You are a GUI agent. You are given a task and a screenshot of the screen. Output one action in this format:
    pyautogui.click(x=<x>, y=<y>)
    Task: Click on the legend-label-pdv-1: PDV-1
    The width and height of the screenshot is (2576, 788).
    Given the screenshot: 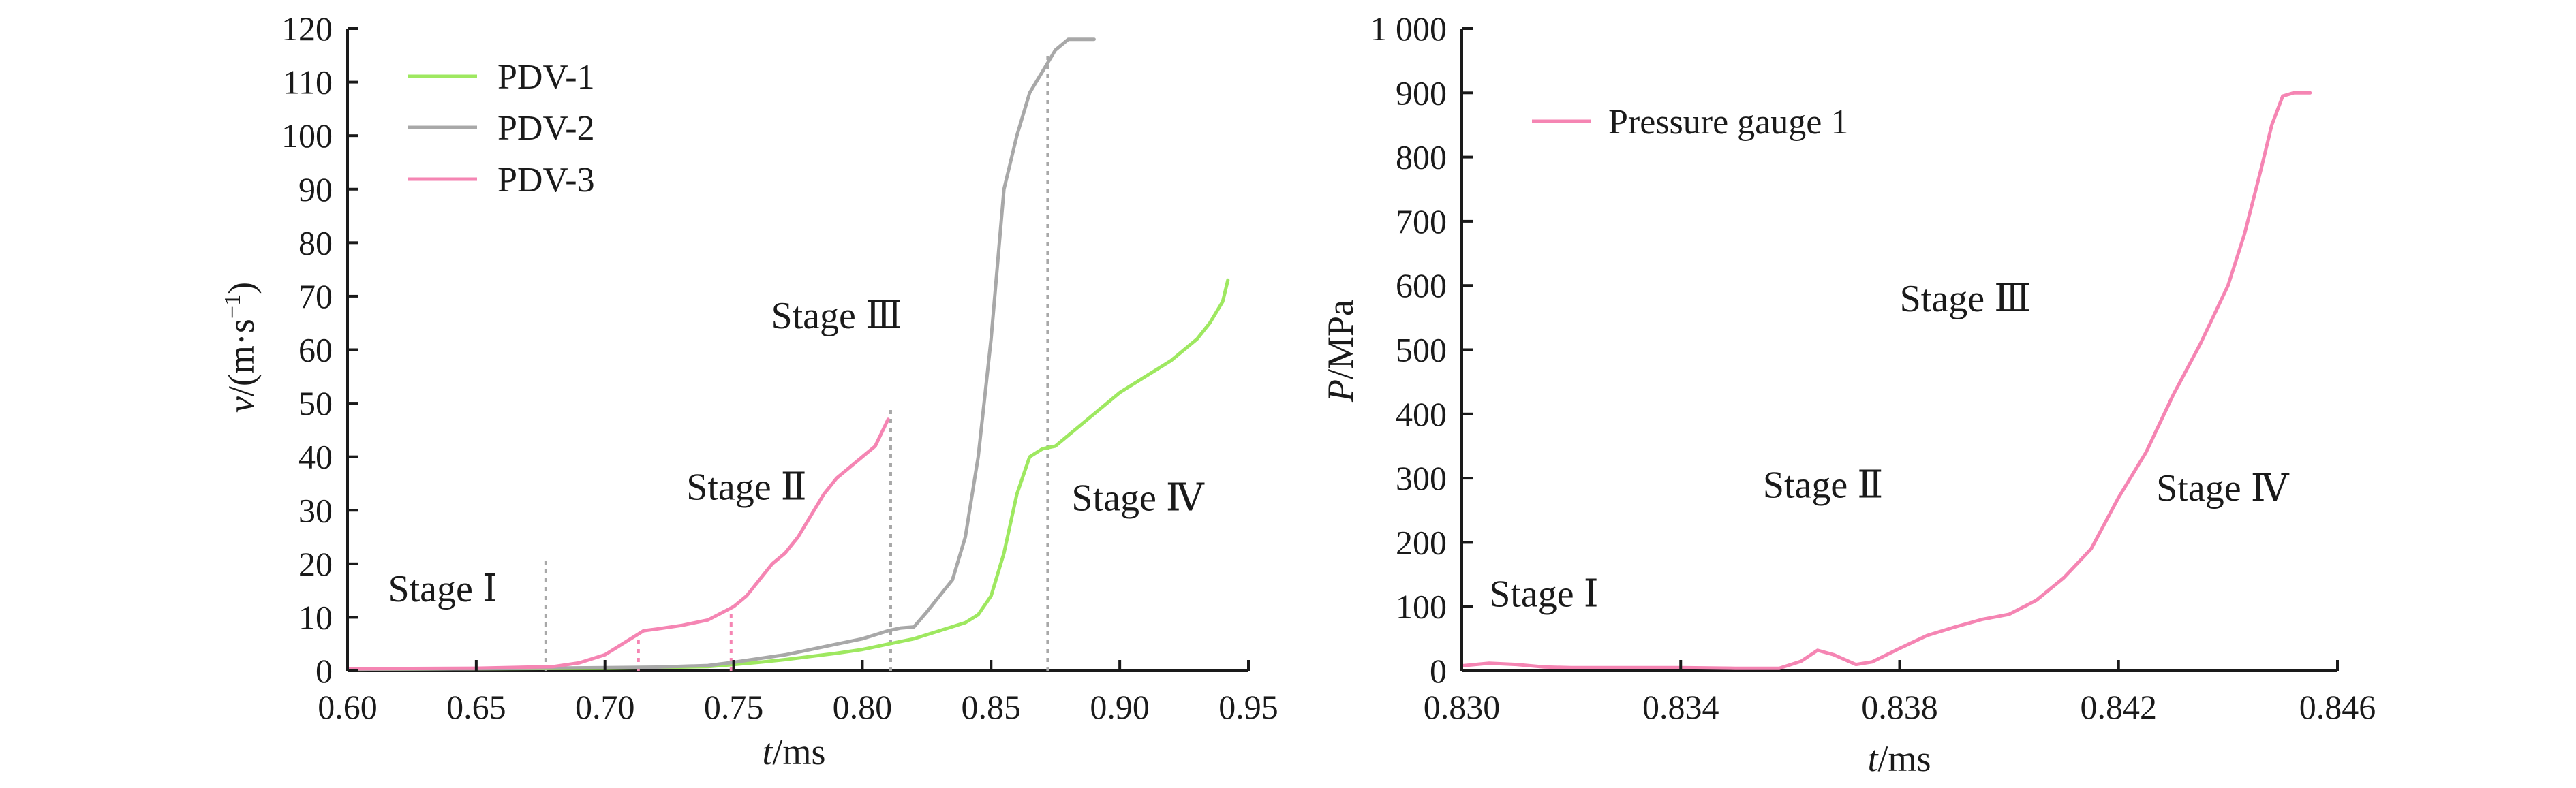 What is the action you would take?
    pyautogui.click(x=546, y=77)
    